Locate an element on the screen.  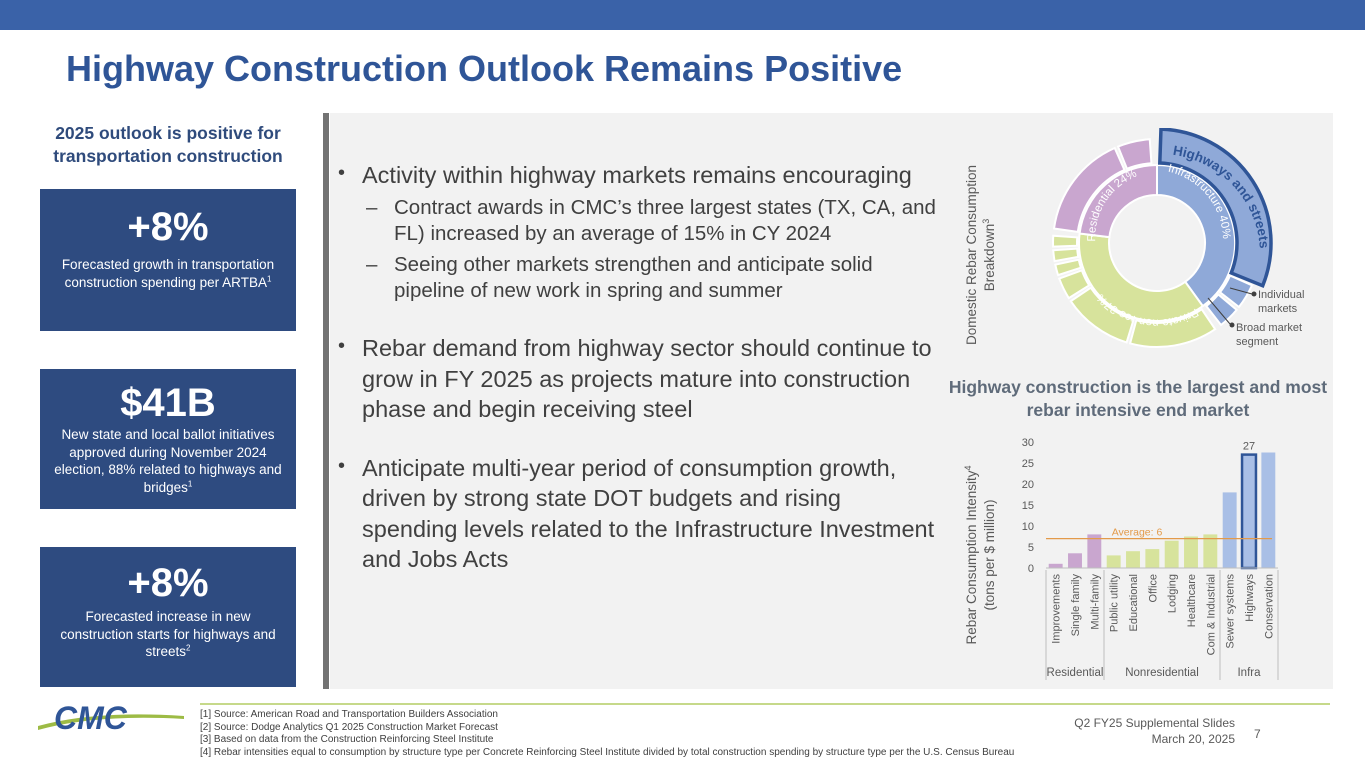
legend-individual-line1: Individual is located at coordinates (1281, 295).